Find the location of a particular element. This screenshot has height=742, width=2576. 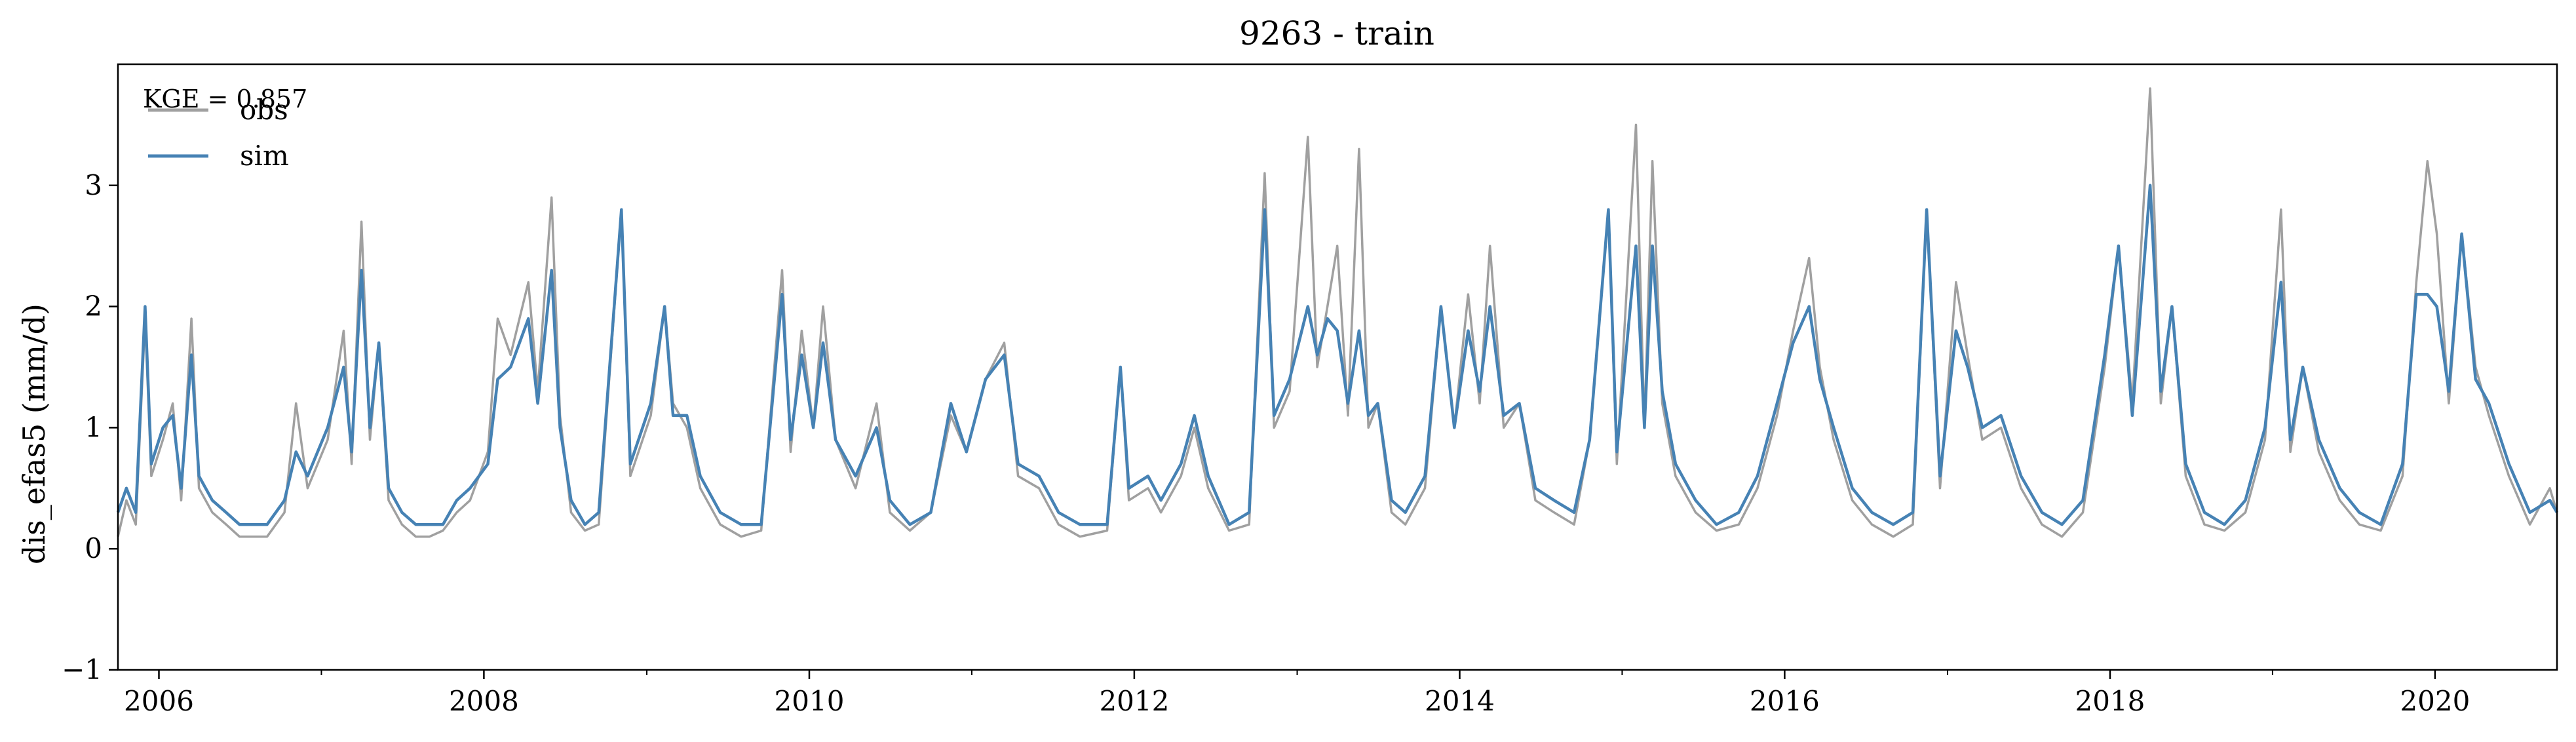

y-tick-label: 2 is located at coordinates (93, 306).